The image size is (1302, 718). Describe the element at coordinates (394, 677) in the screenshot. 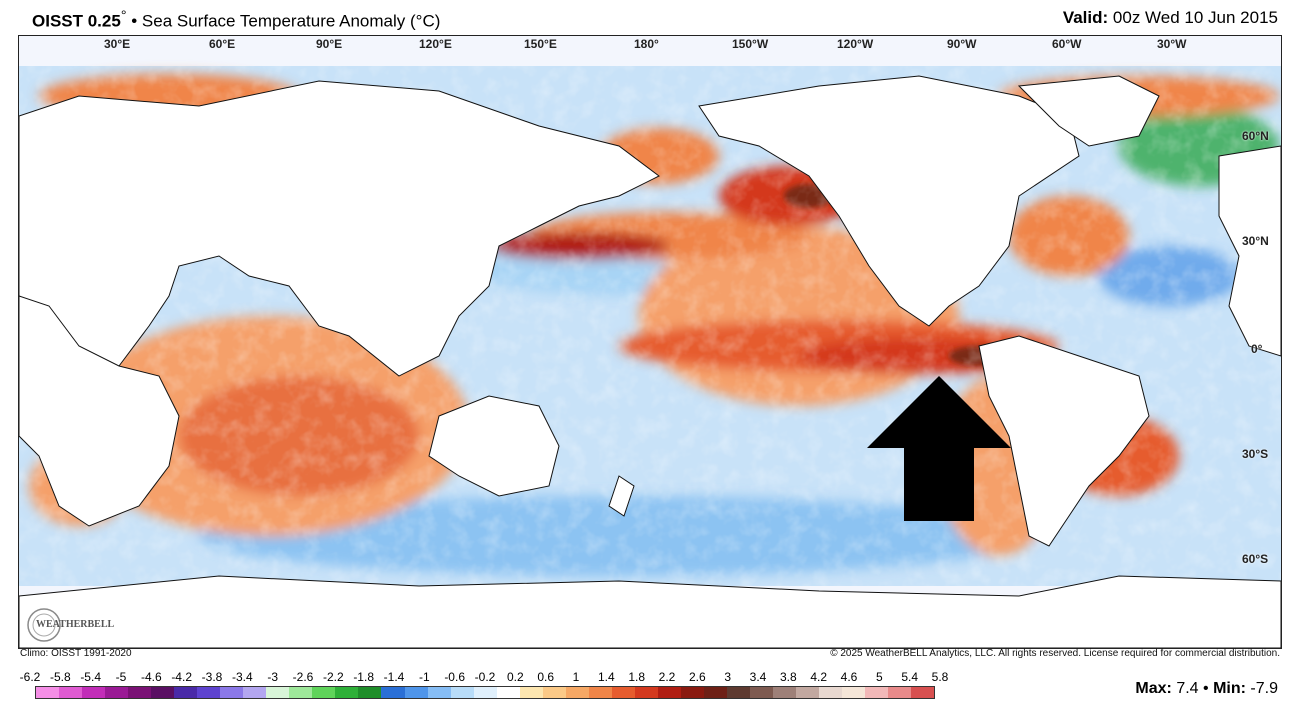

I see `colorbar-tick-label: -1.4` at that location.